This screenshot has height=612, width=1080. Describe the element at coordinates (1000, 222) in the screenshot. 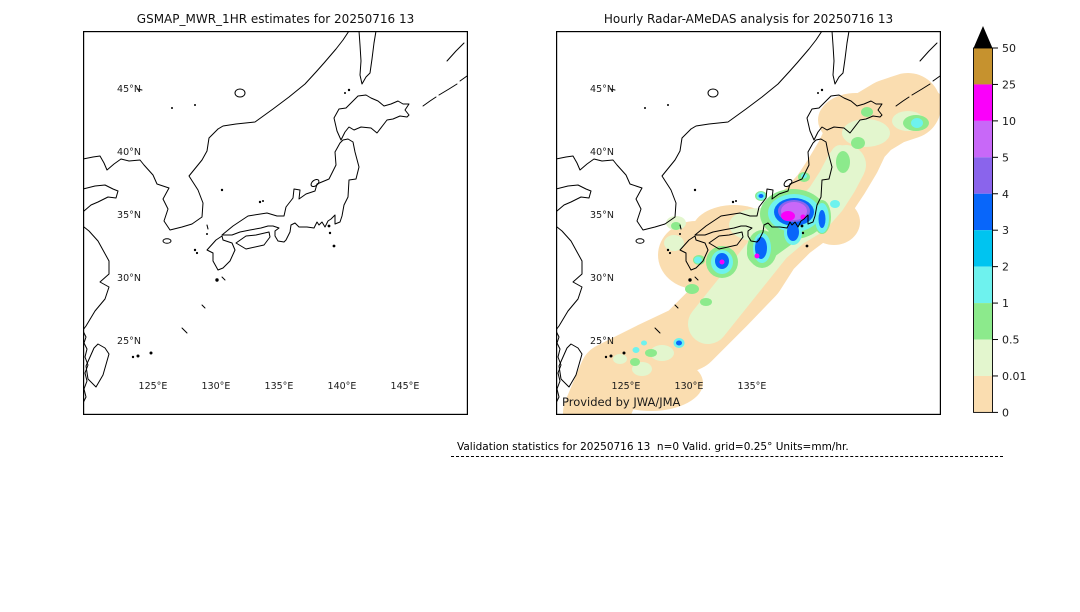

I see `precipitation-colorbar: 50 25 10 5 4 3 2 1 0.5 0.01 0` at that location.